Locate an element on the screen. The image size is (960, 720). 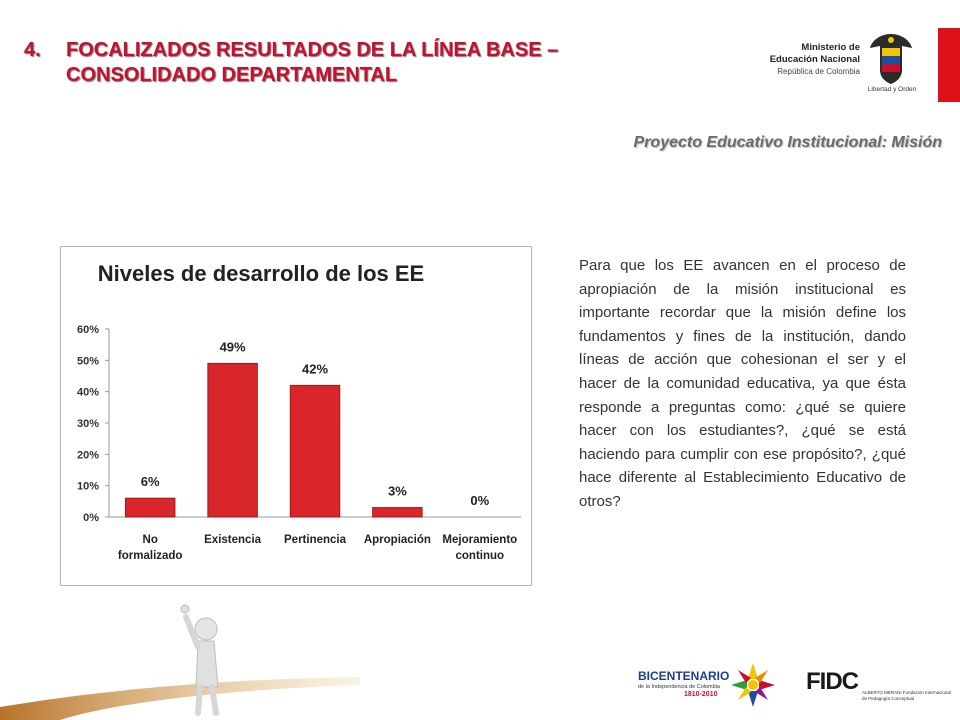
y-tick-label: 50% is located at coordinates (88, 361).